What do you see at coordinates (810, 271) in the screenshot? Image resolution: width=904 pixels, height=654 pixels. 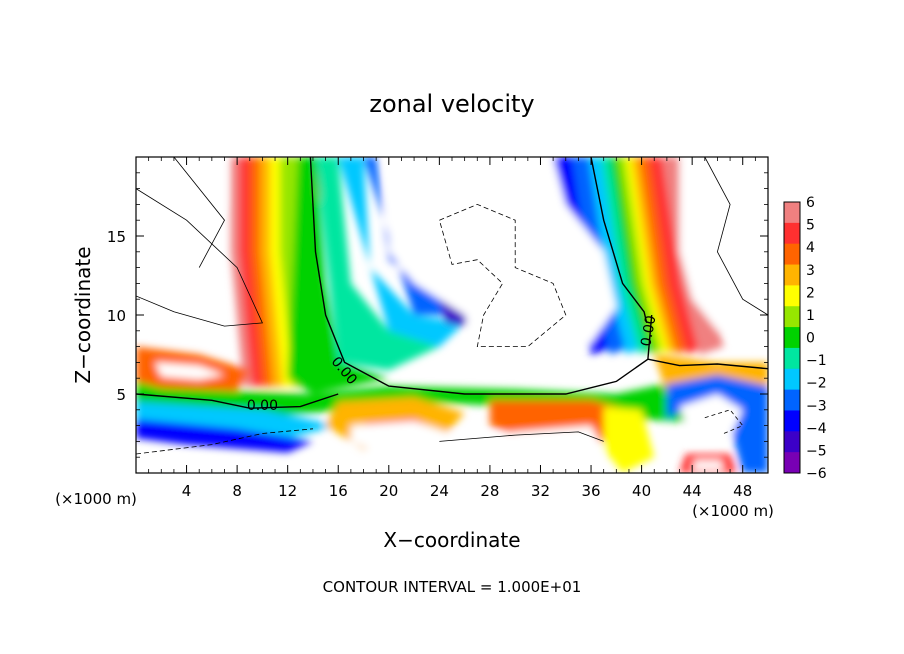 I see `colorbar-tick-label: 3` at bounding box center [810, 271].